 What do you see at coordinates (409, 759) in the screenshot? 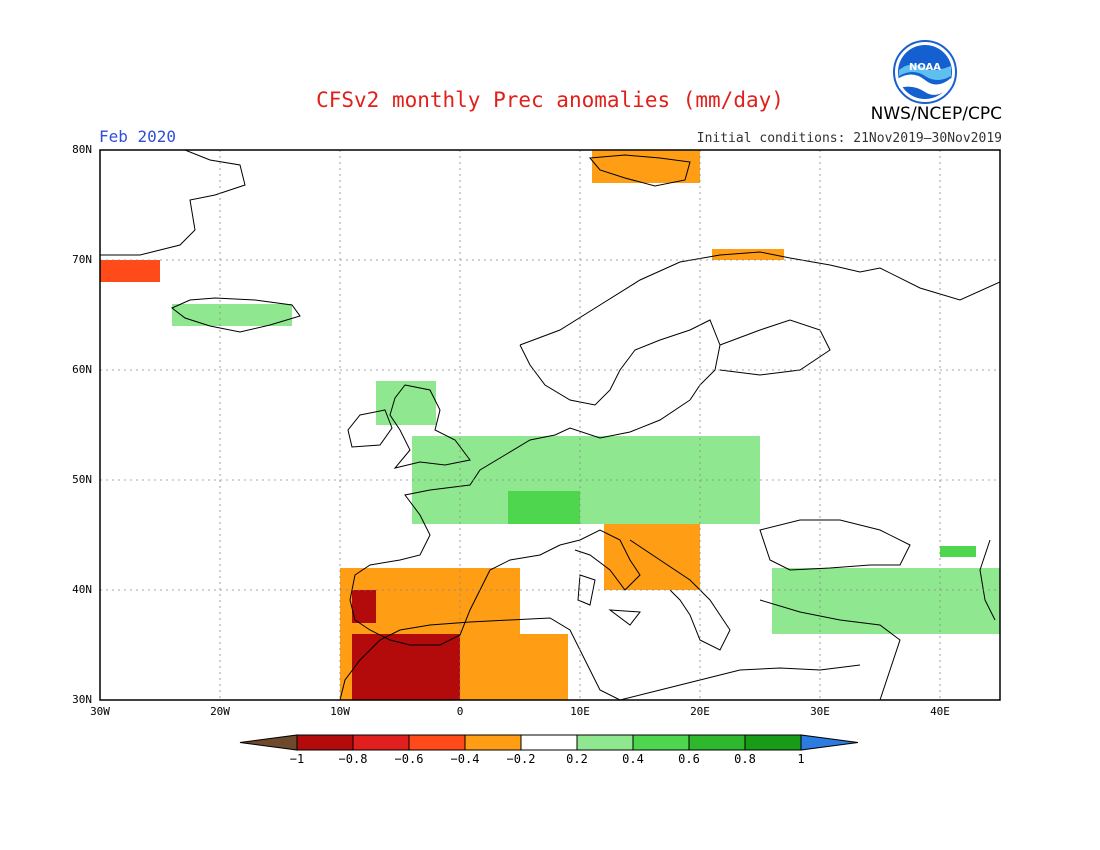
I see `colorbar-label: −0.6` at bounding box center [409, 759].